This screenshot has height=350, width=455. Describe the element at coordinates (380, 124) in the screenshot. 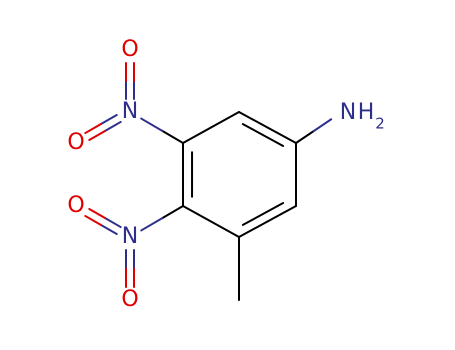

I see `atom-subscript: 2` at that location.